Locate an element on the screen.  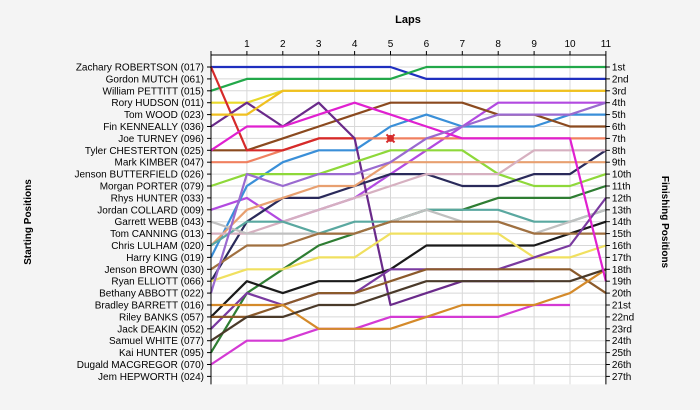
incident-marker-cross is located at coordinates (390, 138).